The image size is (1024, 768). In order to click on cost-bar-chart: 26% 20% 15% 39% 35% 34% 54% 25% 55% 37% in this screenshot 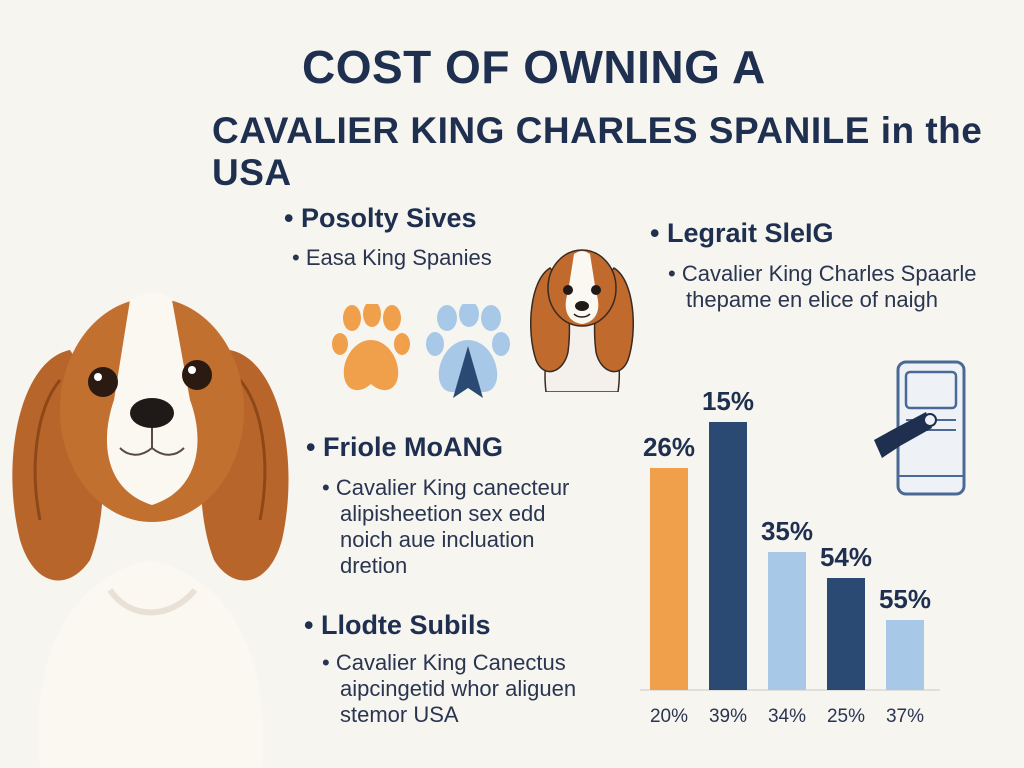, I will do `click(790, 556)`.